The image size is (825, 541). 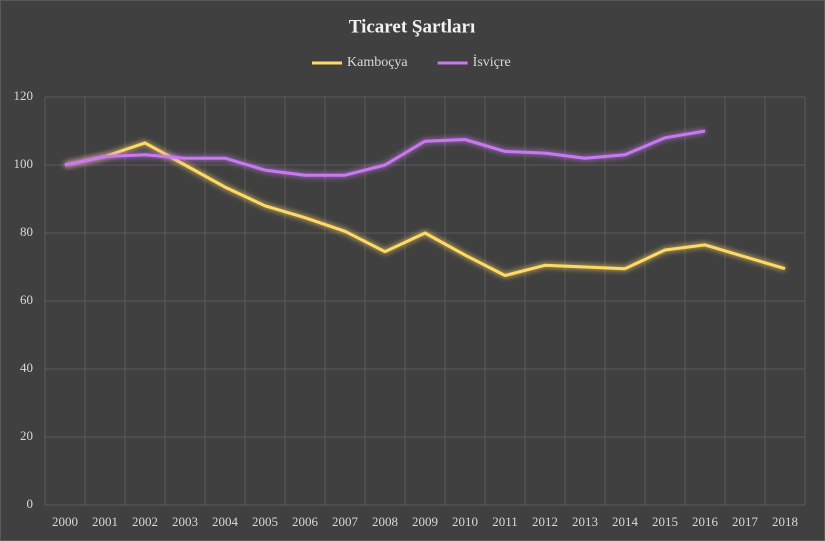 I want to click on x-tick-label: 2013, so click(x=585, y=521).